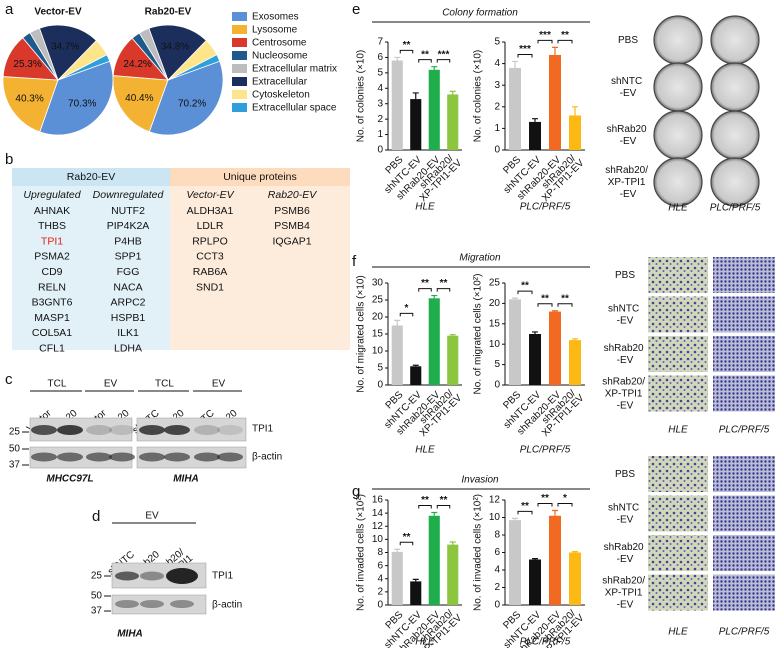 This screenshot has height=648, width=780. What do you see at coordinates (678, 632) in the screenshot?
I see `image-column-label: HLE` at bounding box center [678, 632].